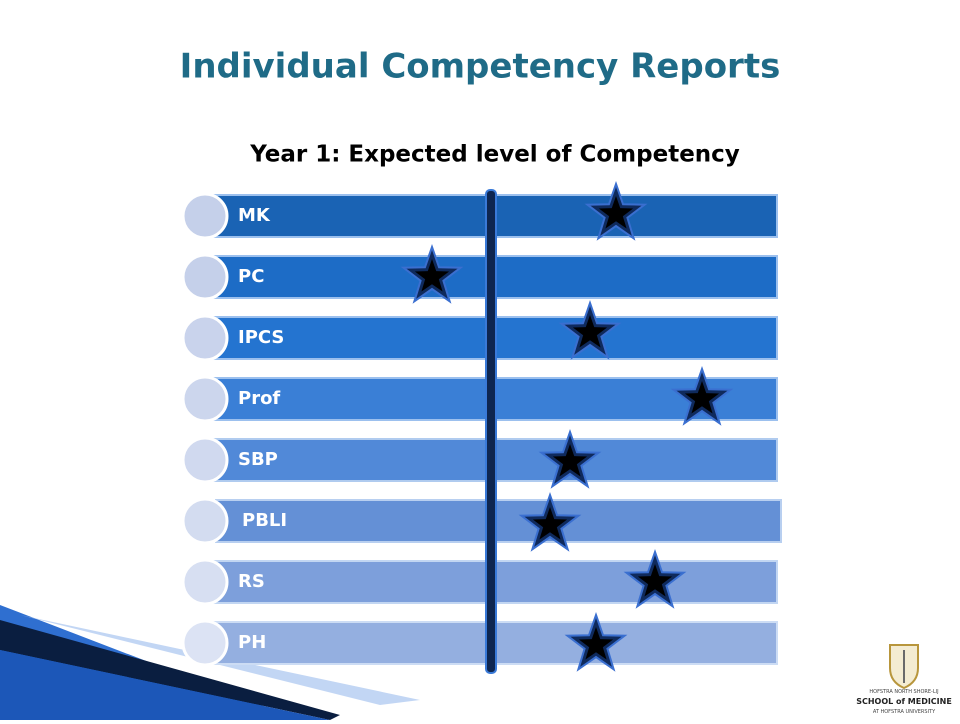 The width and height of the screenshot is (960, 724). I want to click on row-label: IPCS, so click(261, 337).